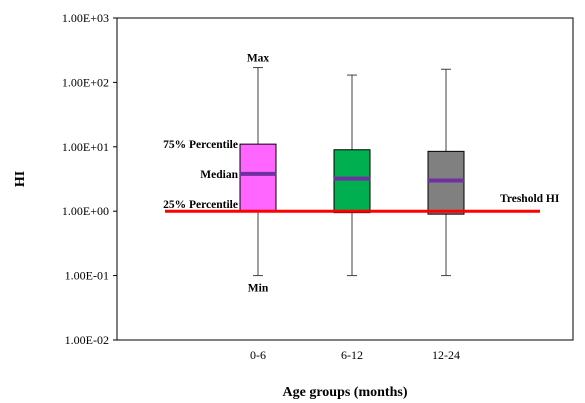 This screenshot has height=403, width=585. I want to click on x-axis-ticks: 0-6 6-12 12-24, so click(355, 355).